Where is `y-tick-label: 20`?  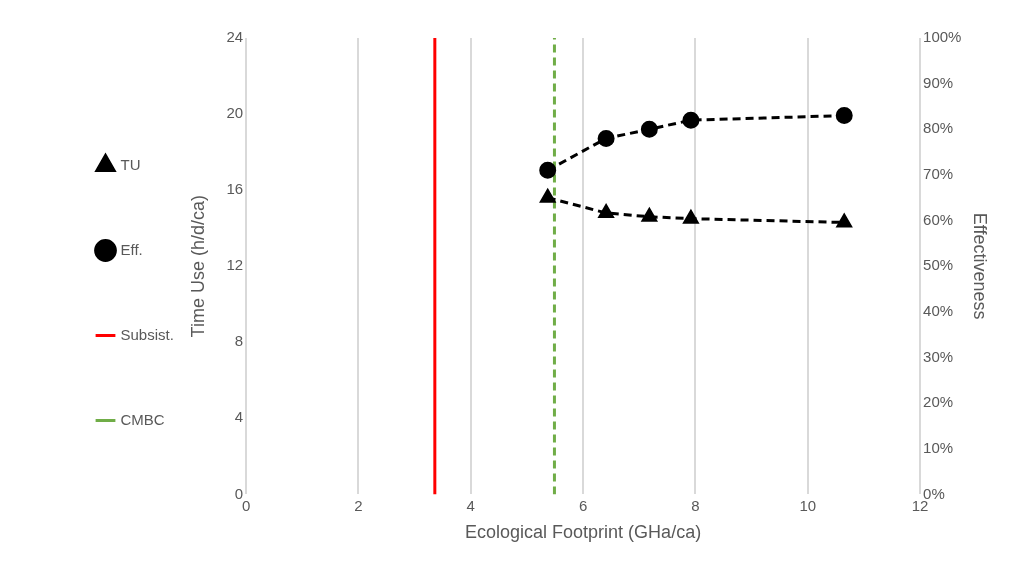
y-tick-label: 20 is located at coordinates (235, 113).